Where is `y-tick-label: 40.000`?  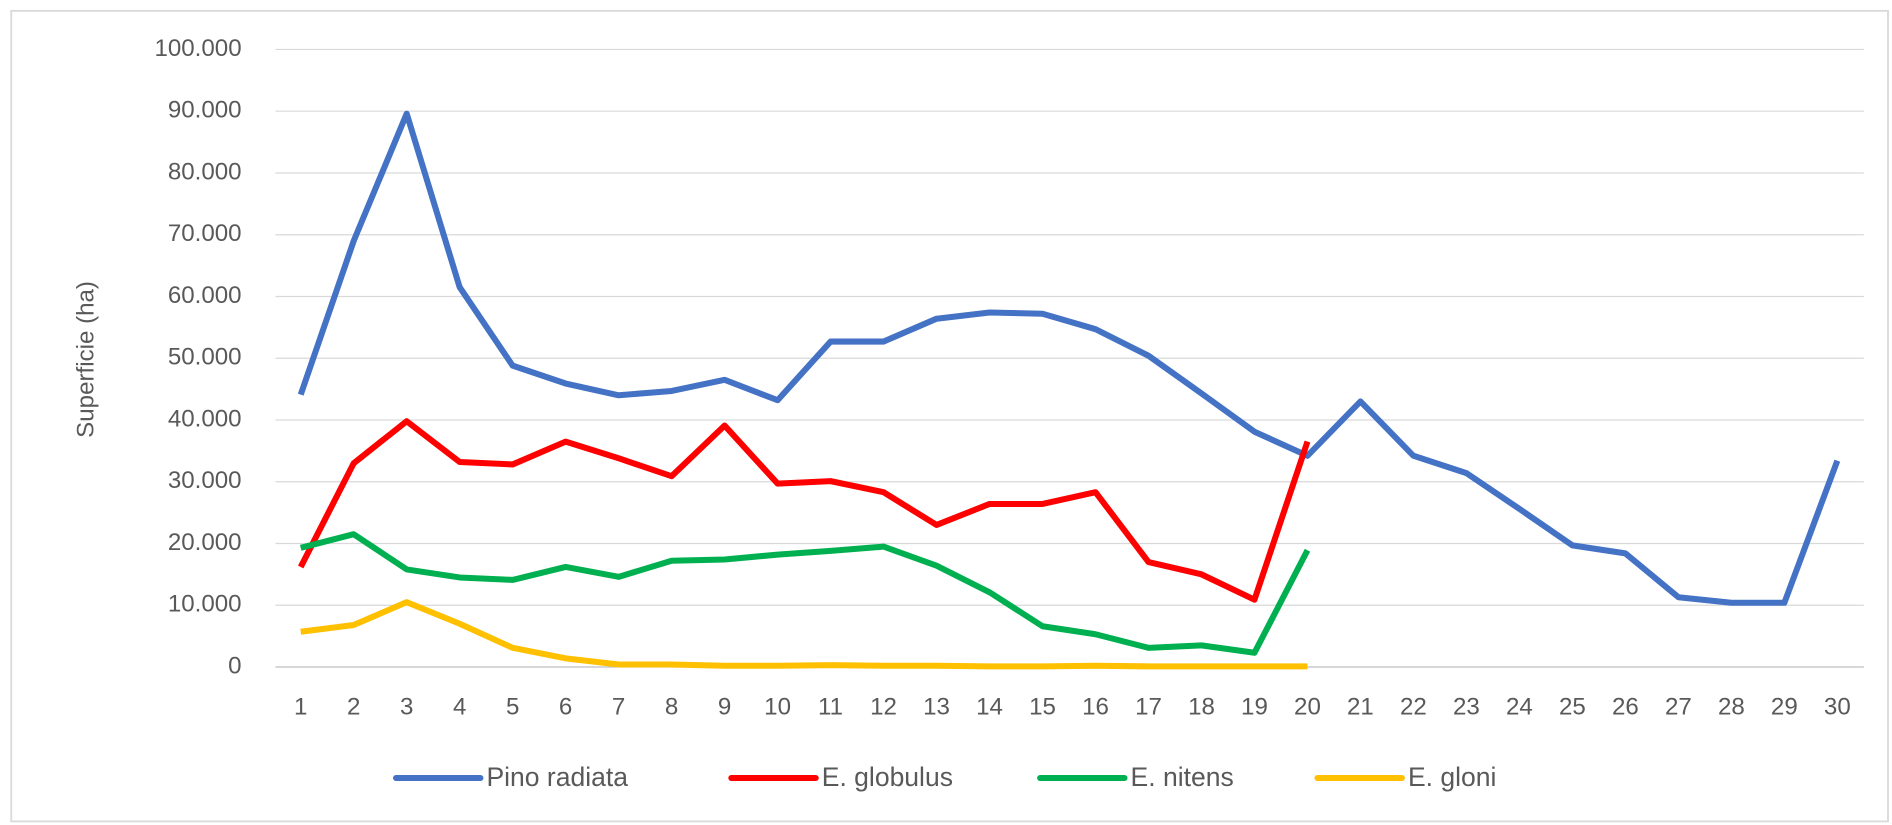 y-tick-label: 40.000 is located at coordinates (205, 418).